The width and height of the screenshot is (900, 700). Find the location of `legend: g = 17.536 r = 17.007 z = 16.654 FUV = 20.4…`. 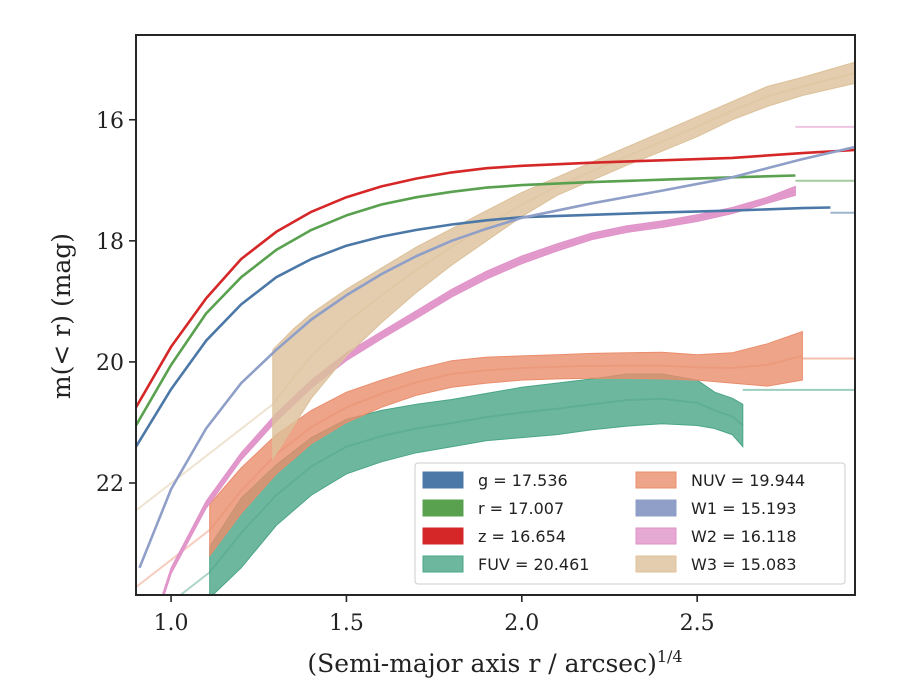

legend: g = 17.536 r = 17.007 z = 16.654 FUV = 20.4… is located at coordinates (630, 523).